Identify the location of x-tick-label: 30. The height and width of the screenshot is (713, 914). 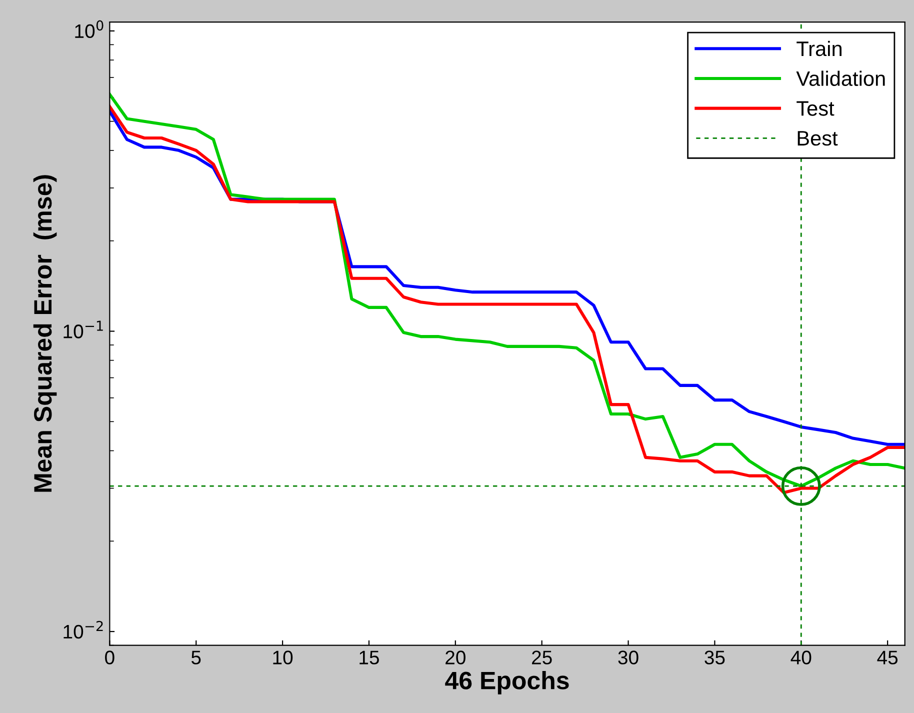
(628, 657).